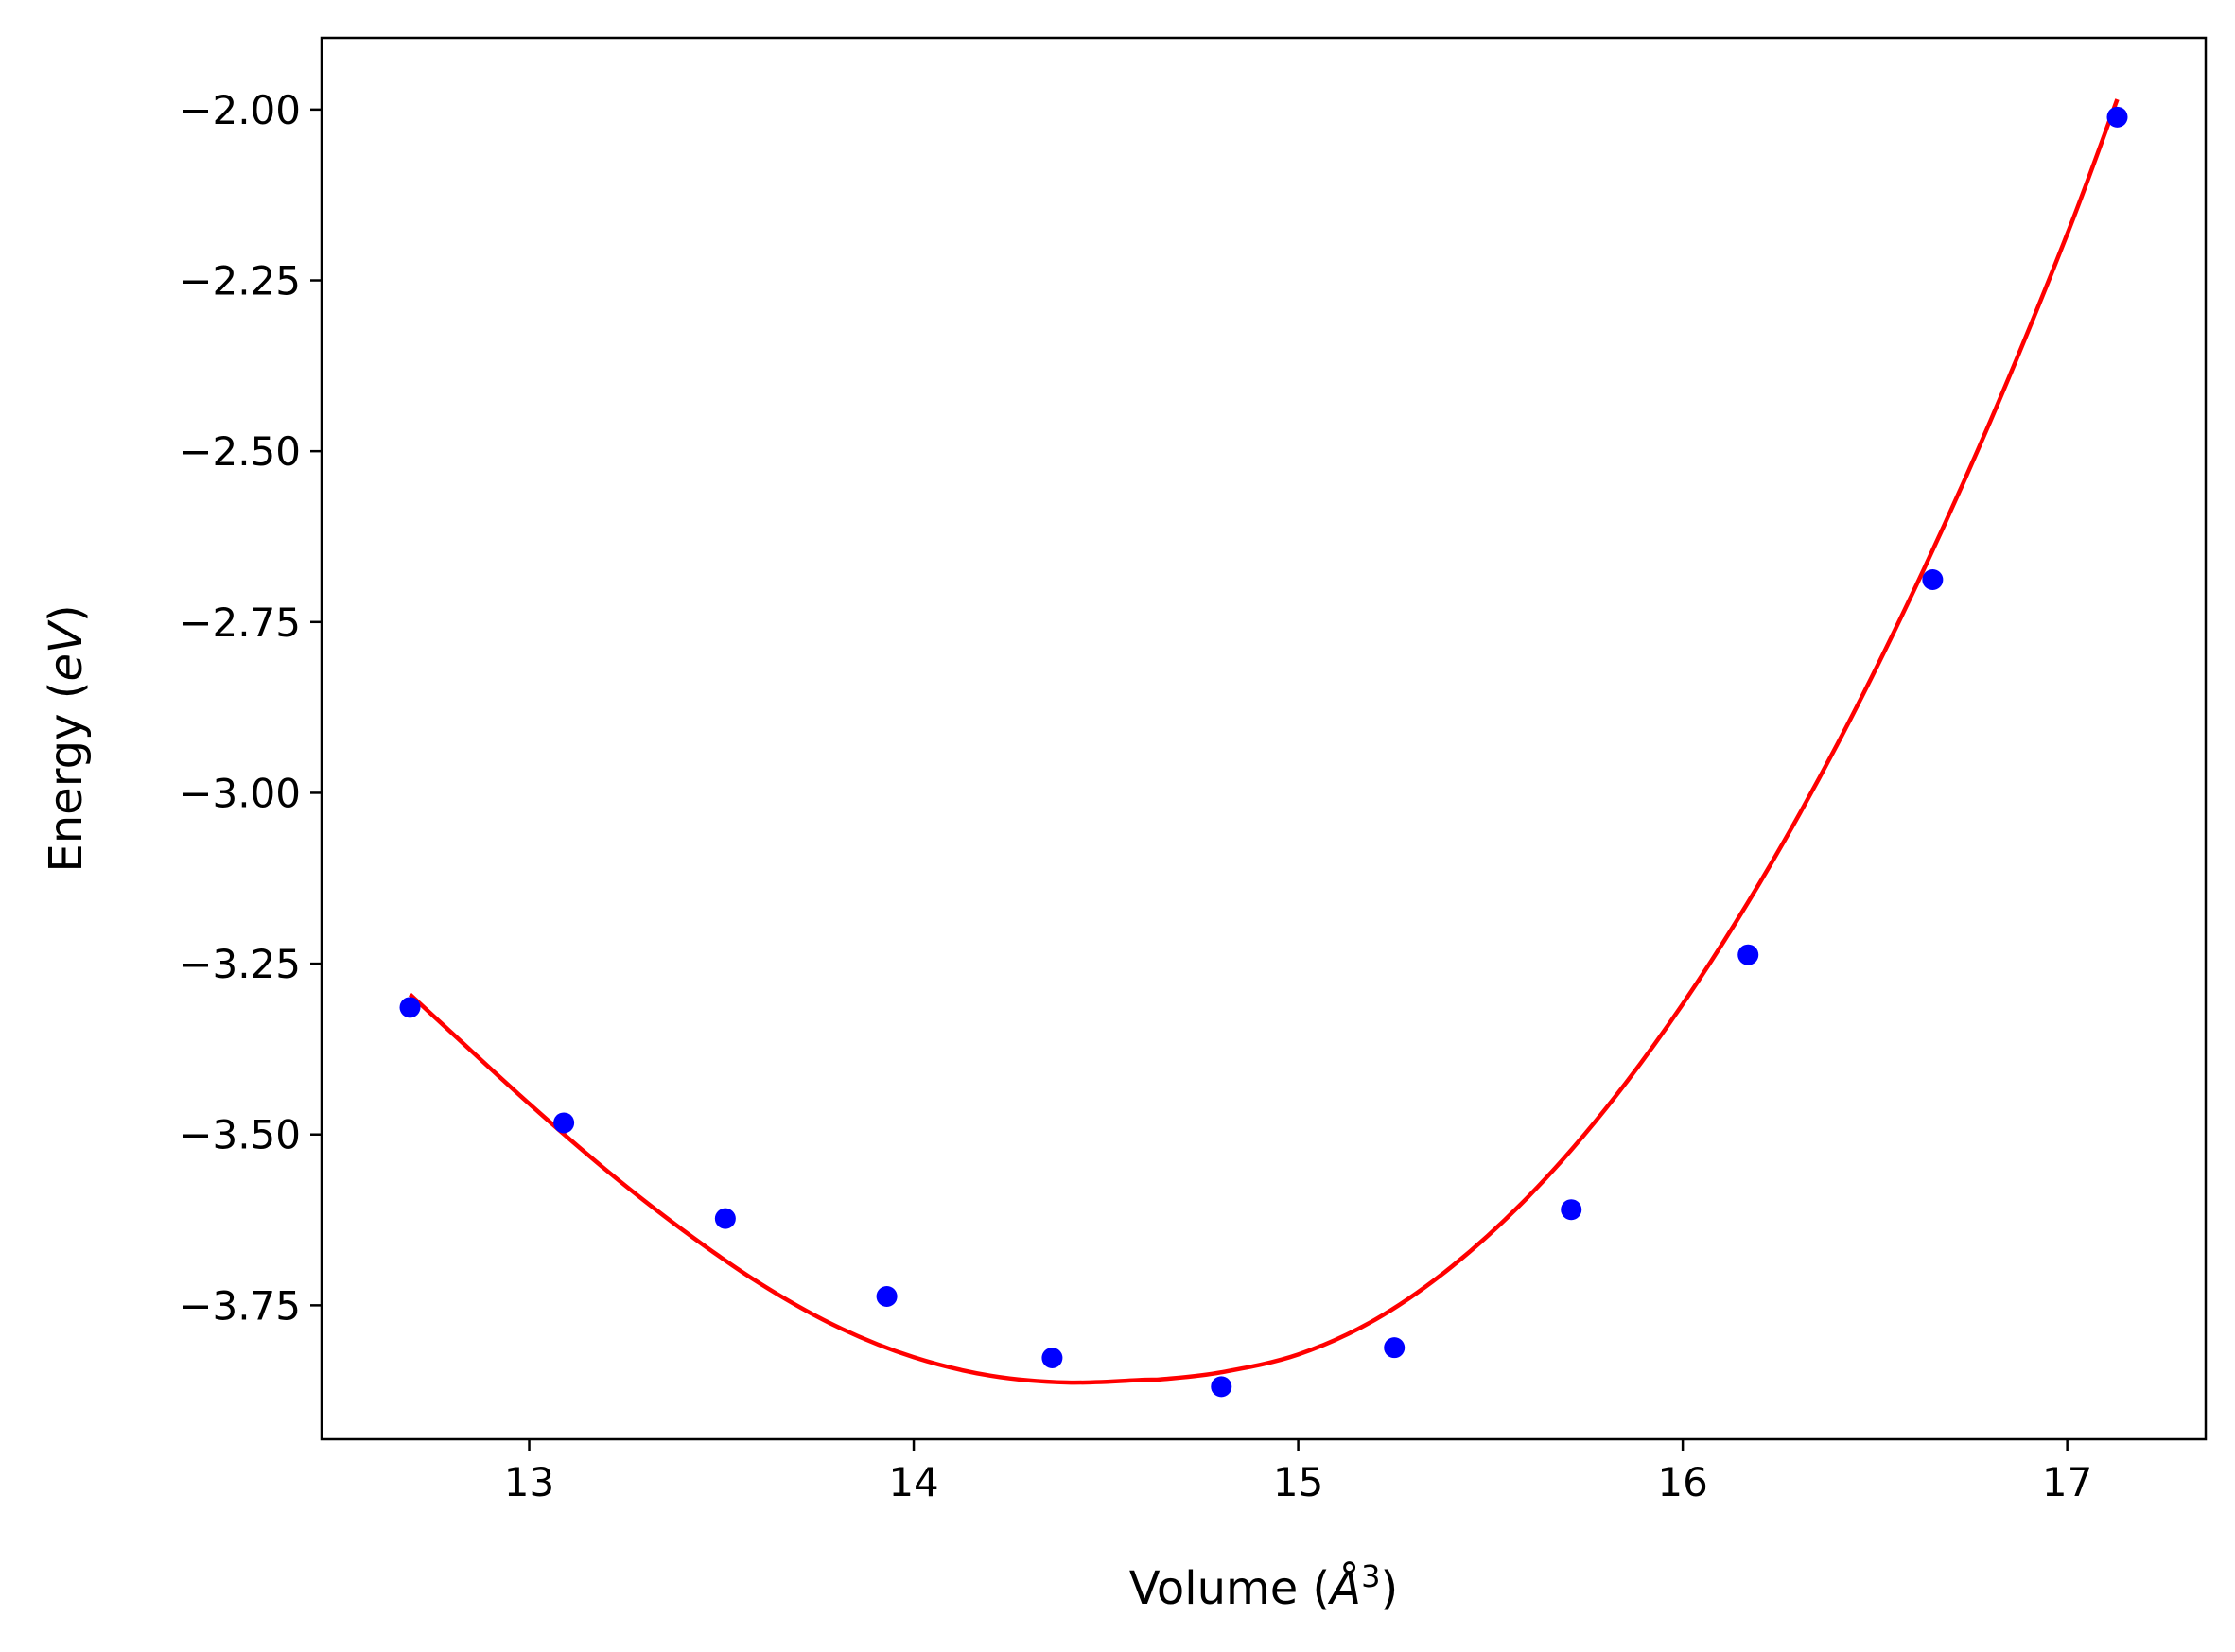 This screenshot has height=1652, width=2235. What do you see at coordinates (1263, 1587) in the screenshot?
I see `x-axis-label: Volume (Å3)` at bounding box center [1263, 1587].